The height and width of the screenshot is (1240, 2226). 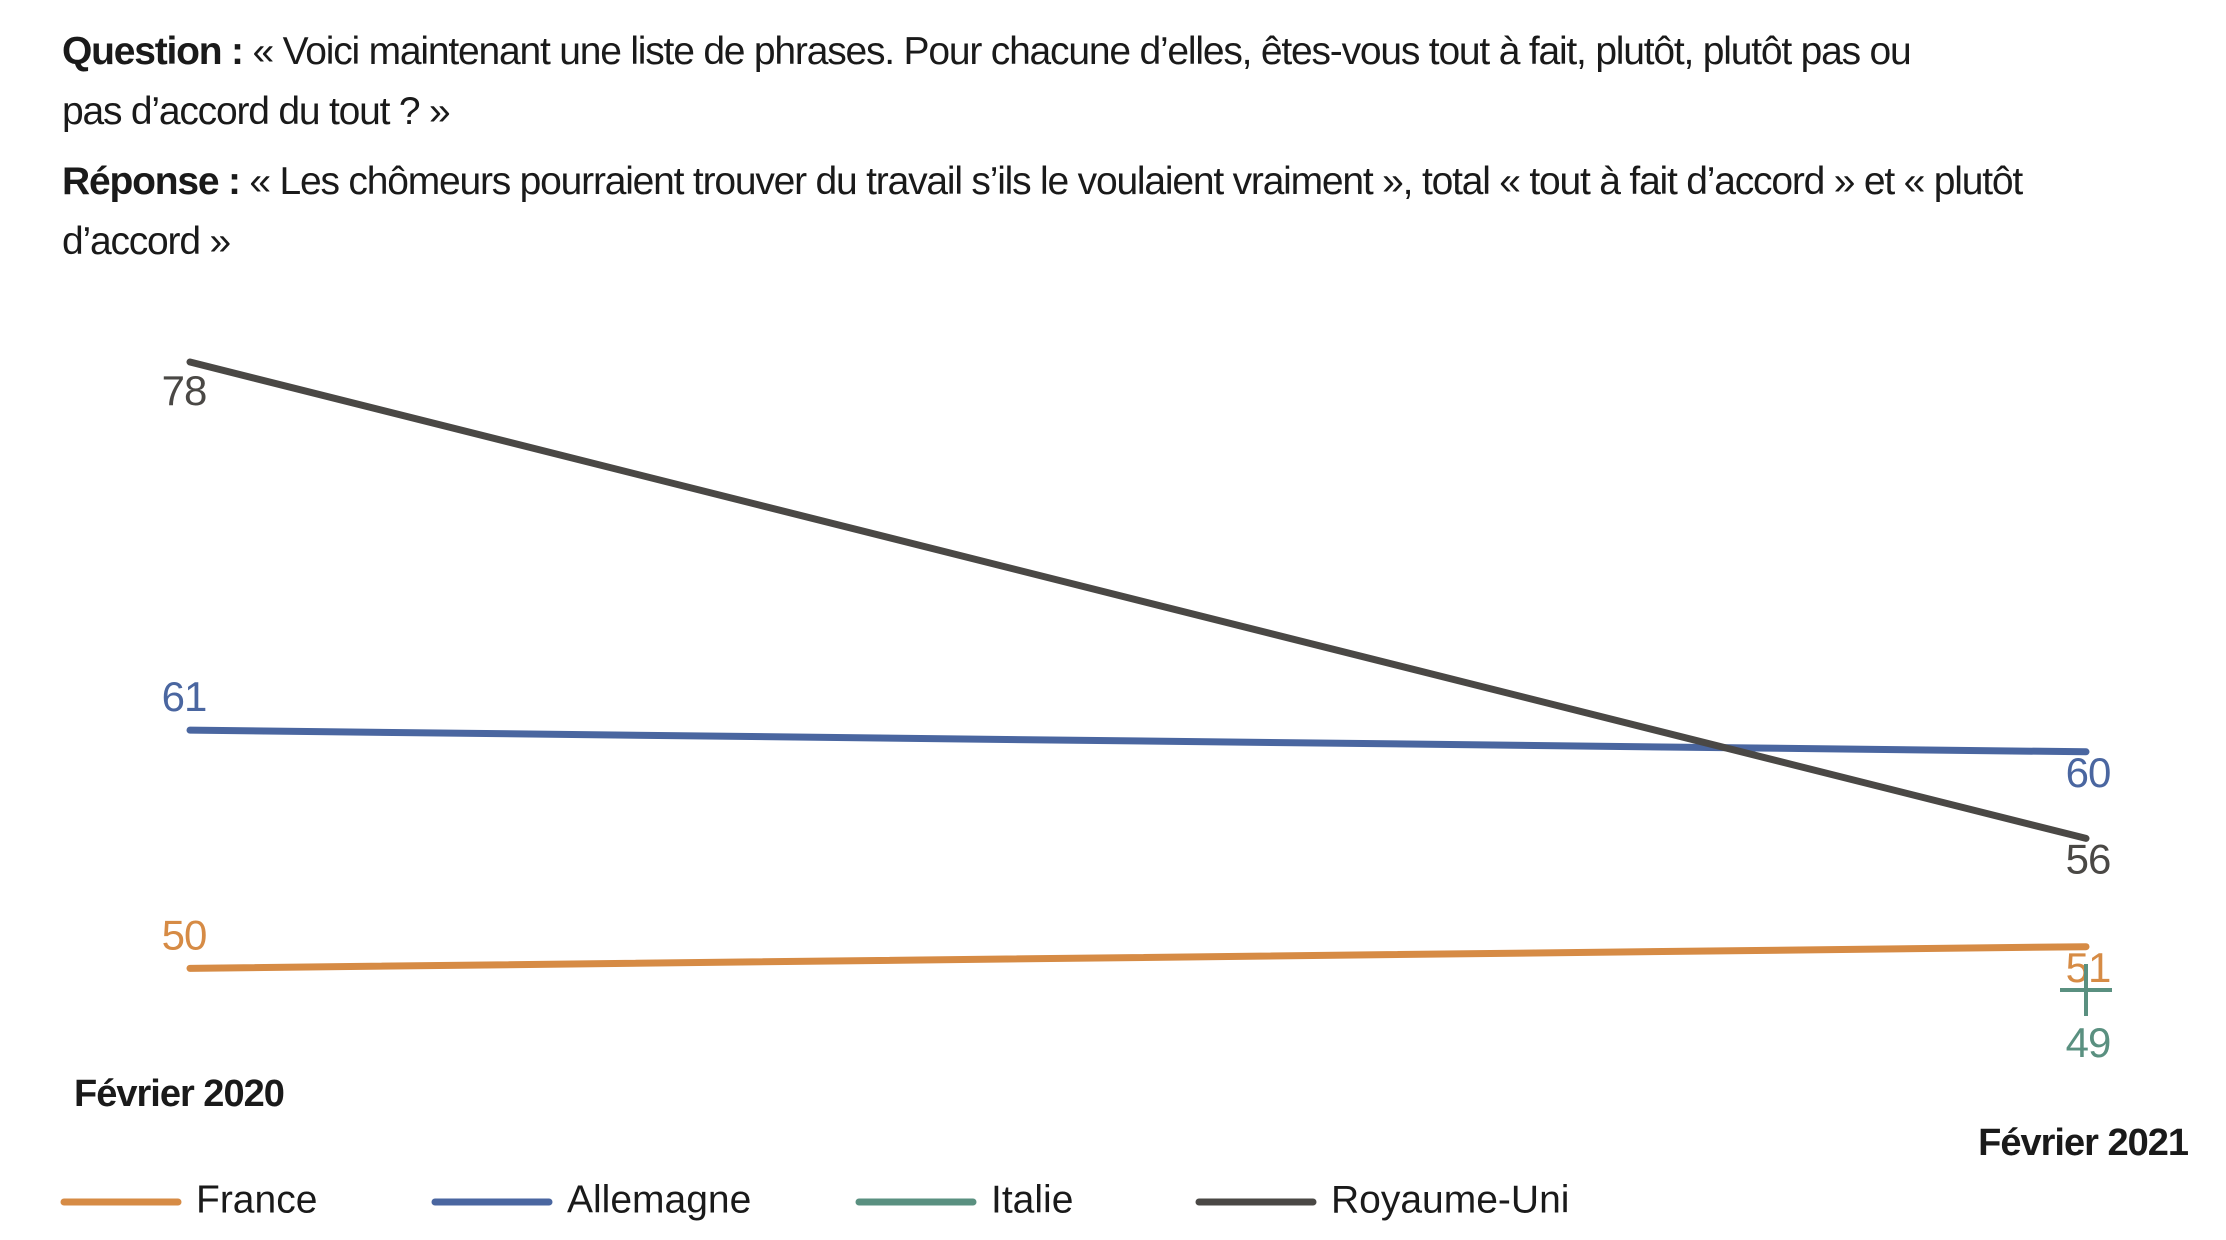 What do you see at coordinates (2088, 772) in the screenshot?
I see `value-label: 60` at bounding box center [2088, 772].